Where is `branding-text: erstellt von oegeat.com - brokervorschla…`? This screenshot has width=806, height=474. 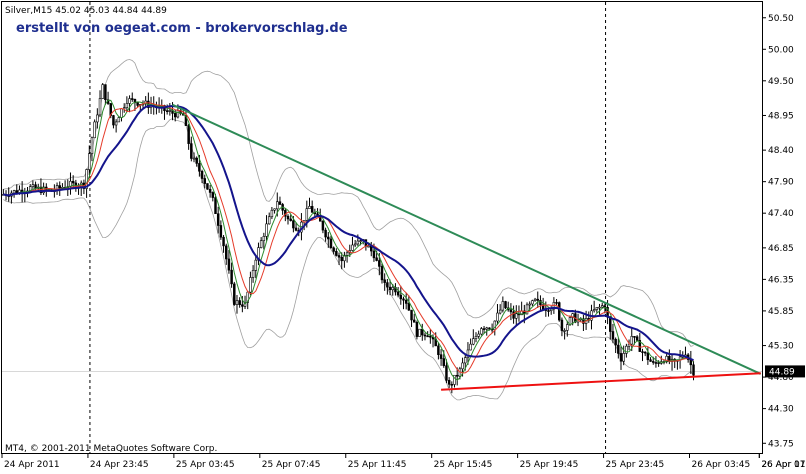
branding-text: erstellt von oegeat.com - brokervorschla… is located at coordinates (182, 28).